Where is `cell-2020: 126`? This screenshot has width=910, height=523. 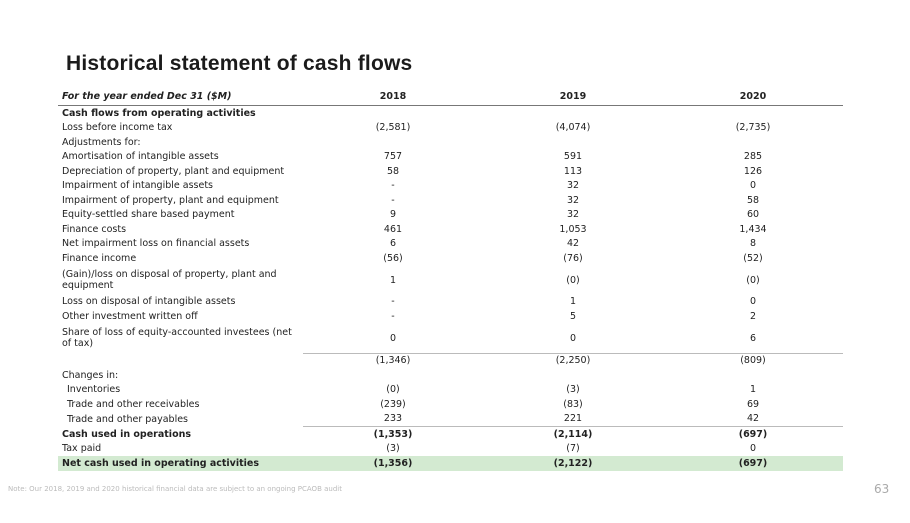 cell-2020: 126 is located at coordinates (753, 171).